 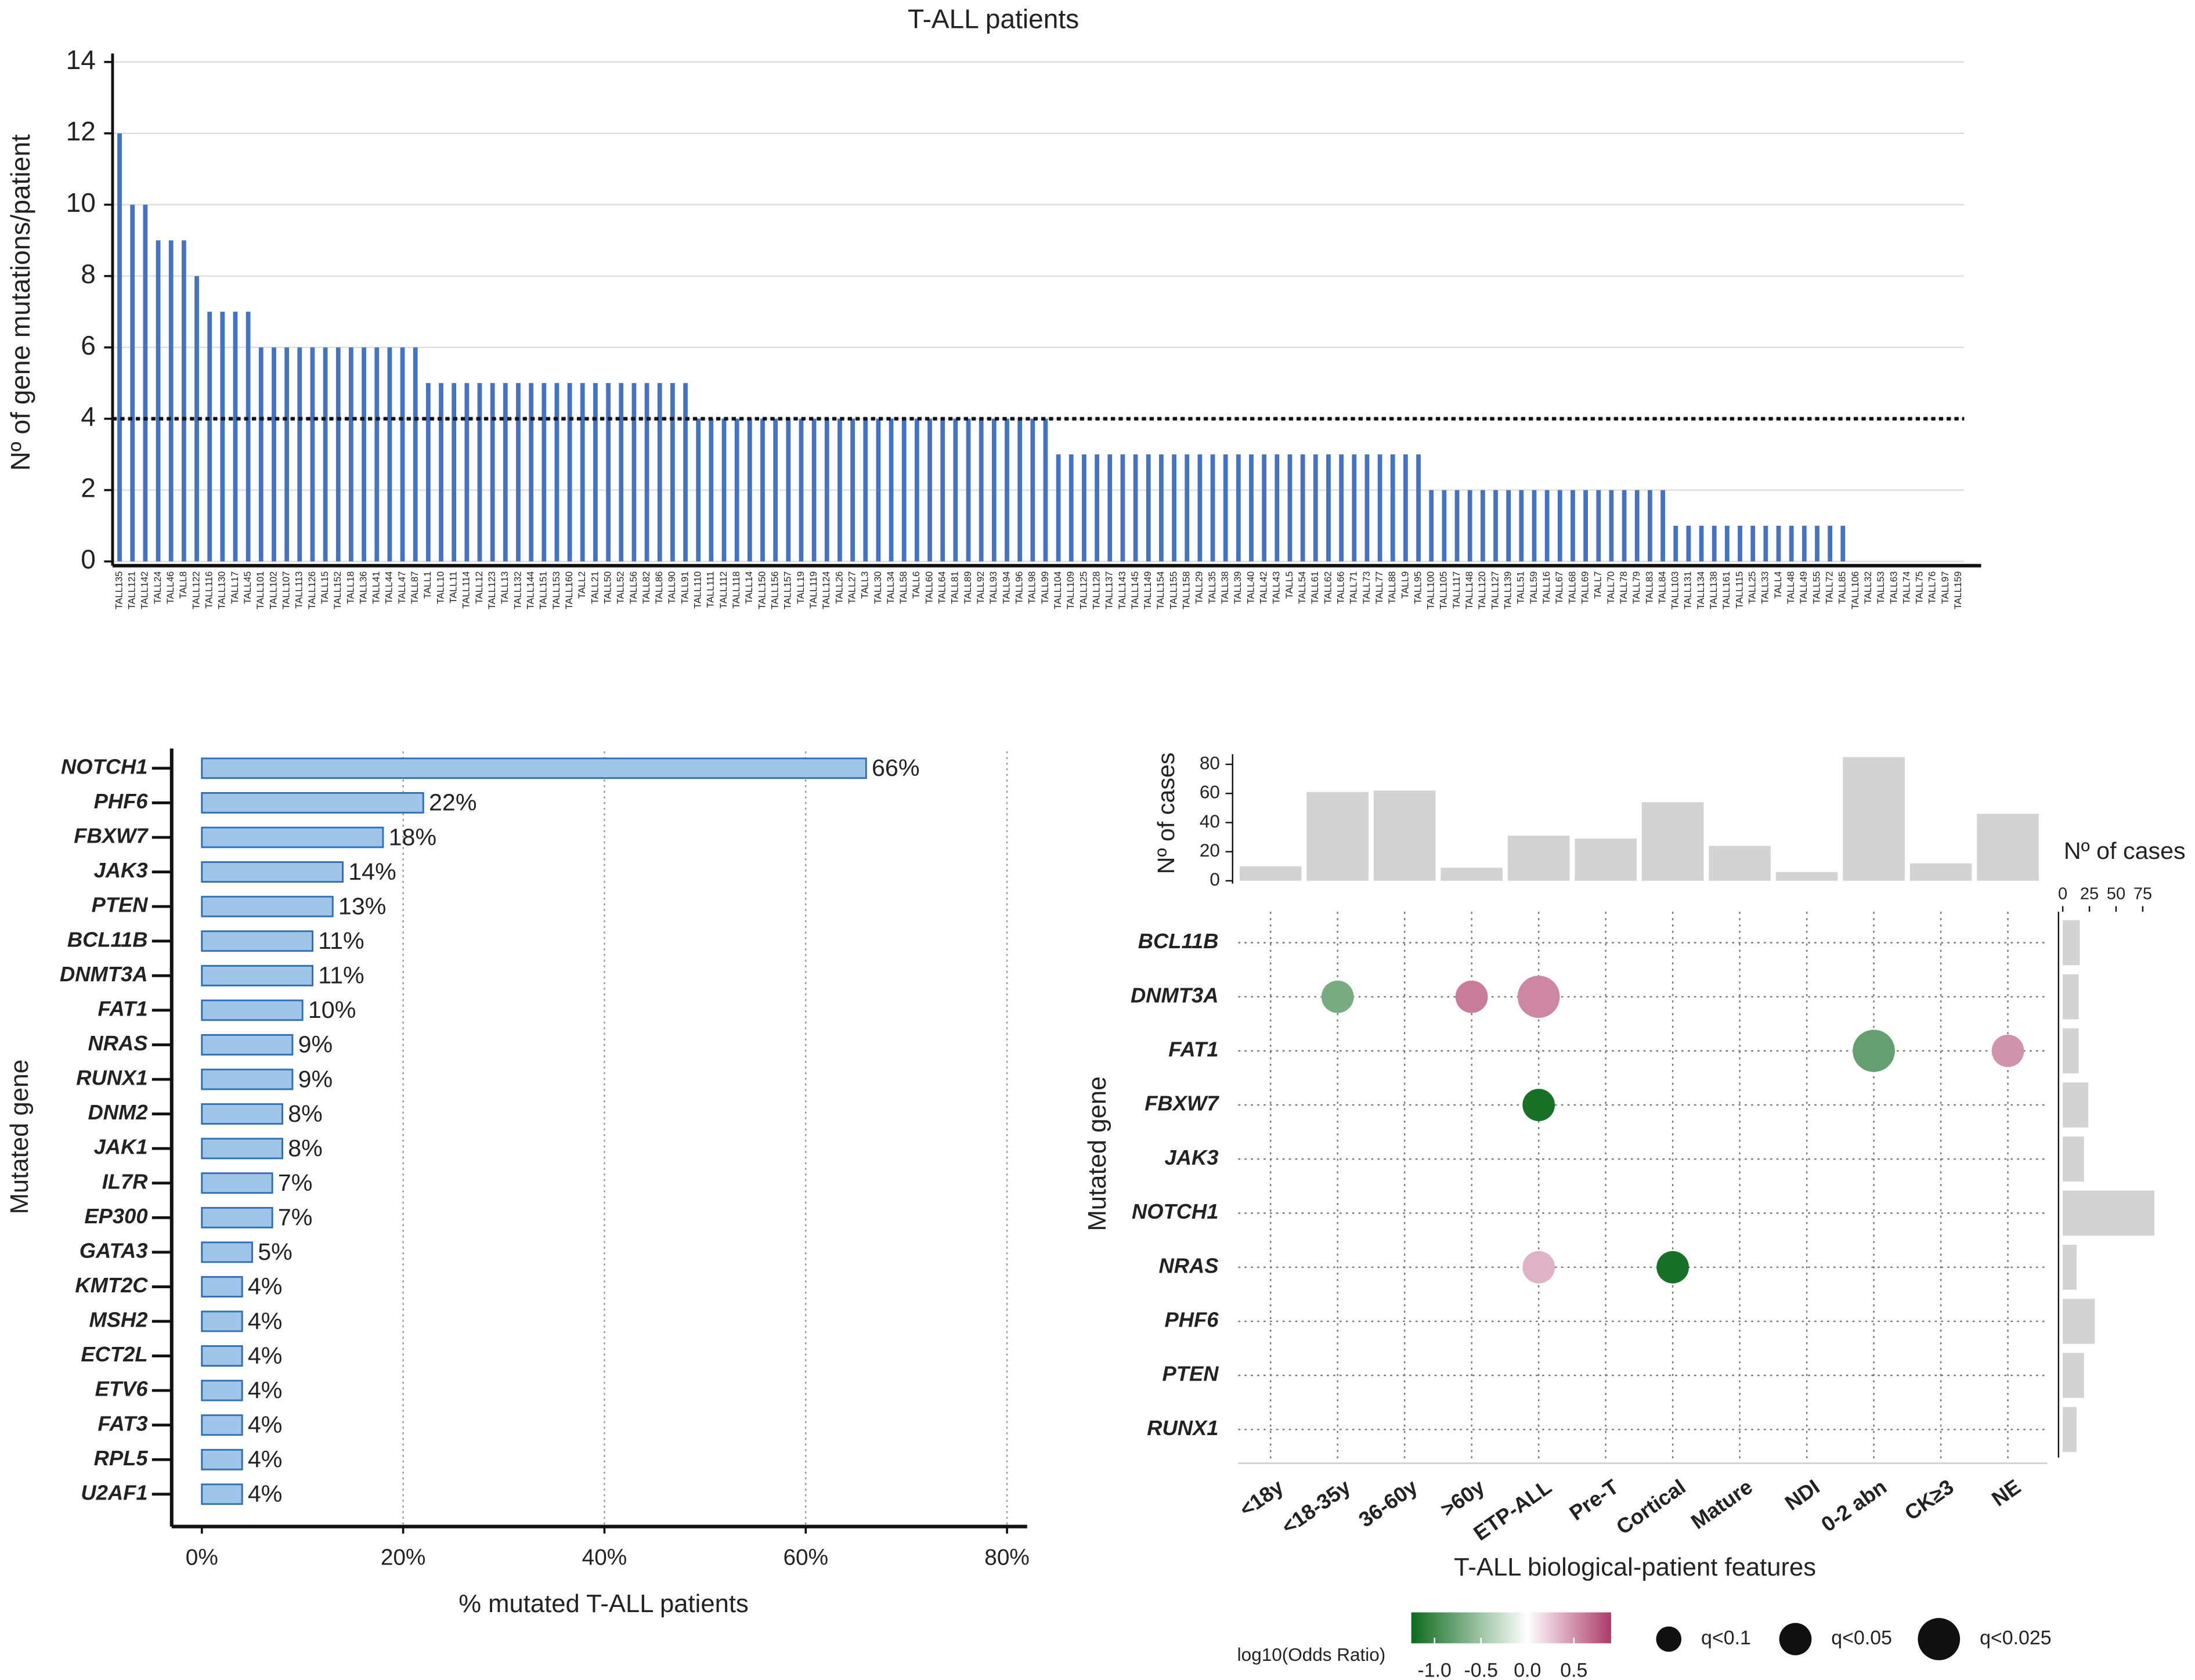 I want to click on x-tick-label: 75, so click(x=2142, y=894).